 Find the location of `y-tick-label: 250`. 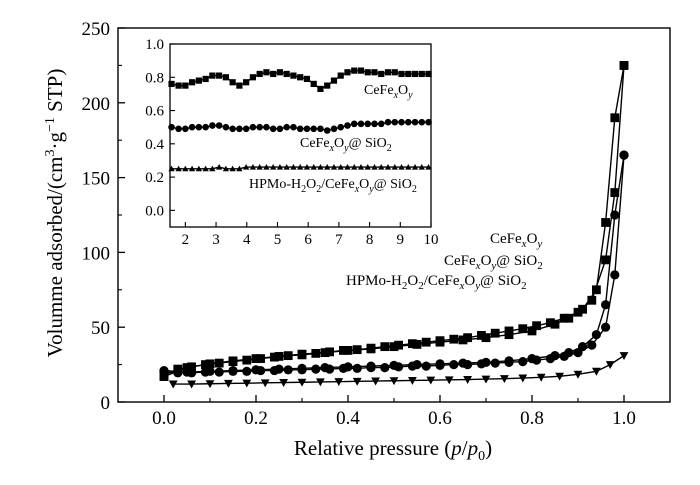

y-tick-label: 250 is located at coordinates (96, 29).